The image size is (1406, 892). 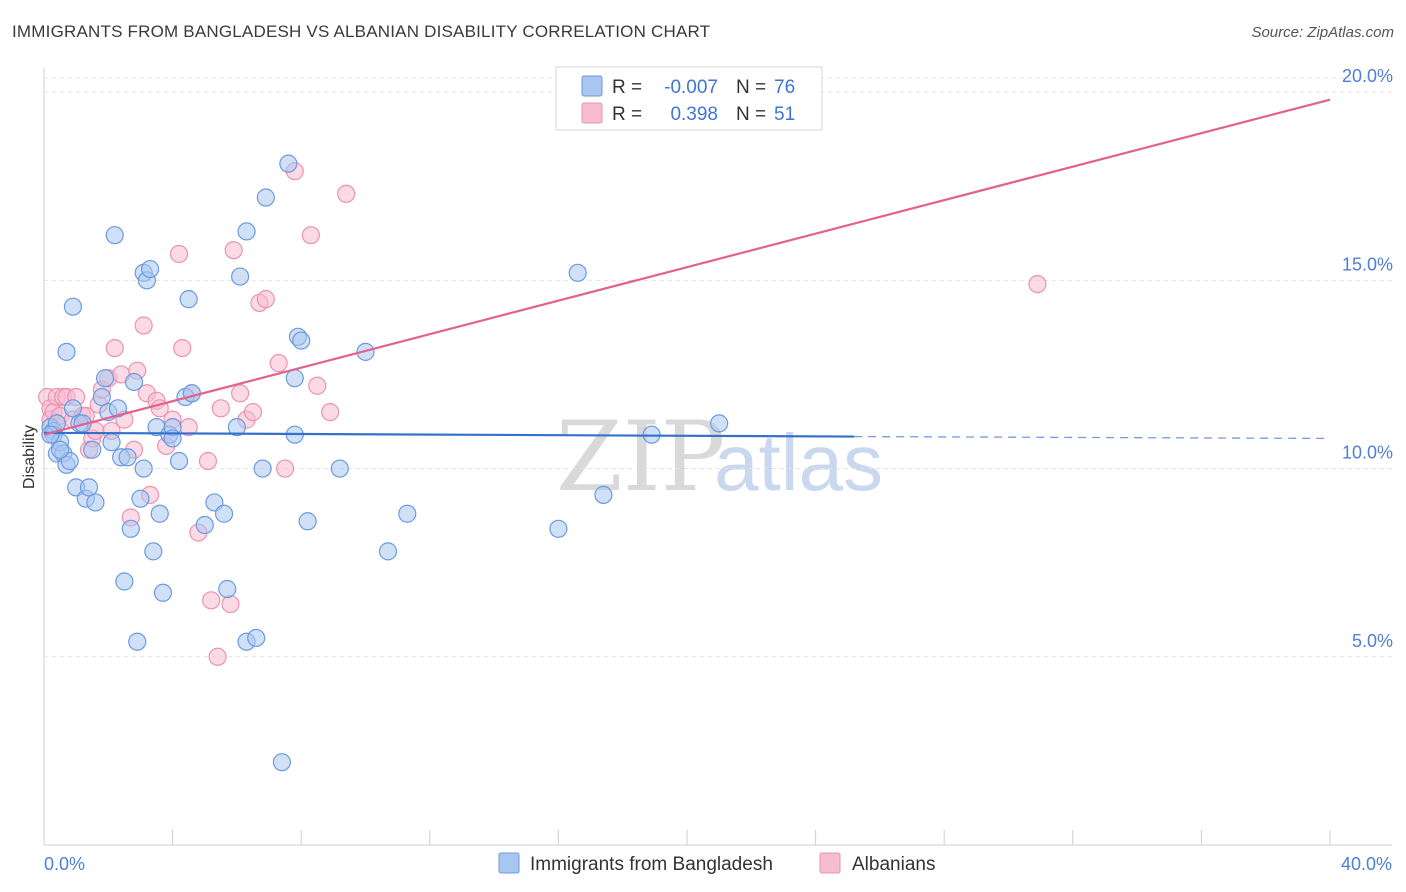 I want to click on bottom-legend-label-blue: Immigrants from Bangladesh, so click(x=651, y=864).